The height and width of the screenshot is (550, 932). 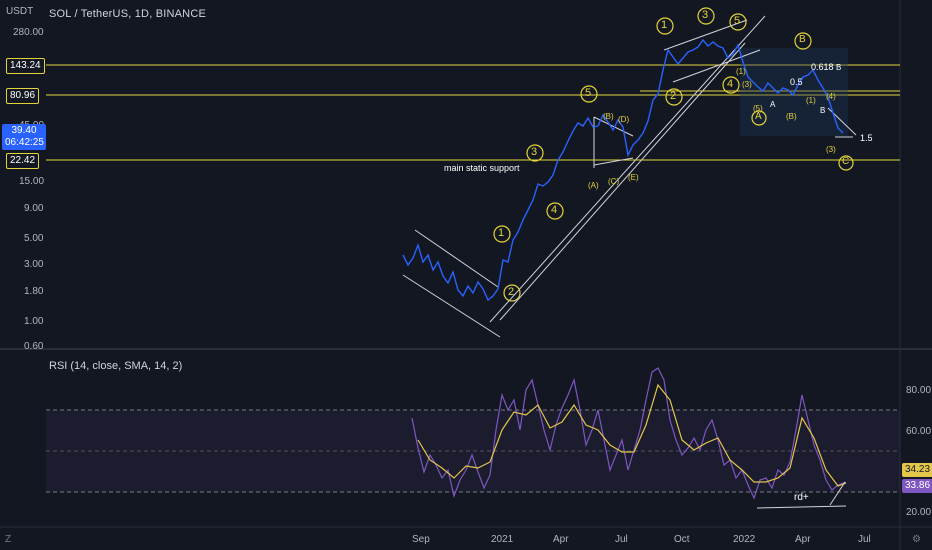 I want to click on divergence-label: rd+, so click(x=801, y=497).